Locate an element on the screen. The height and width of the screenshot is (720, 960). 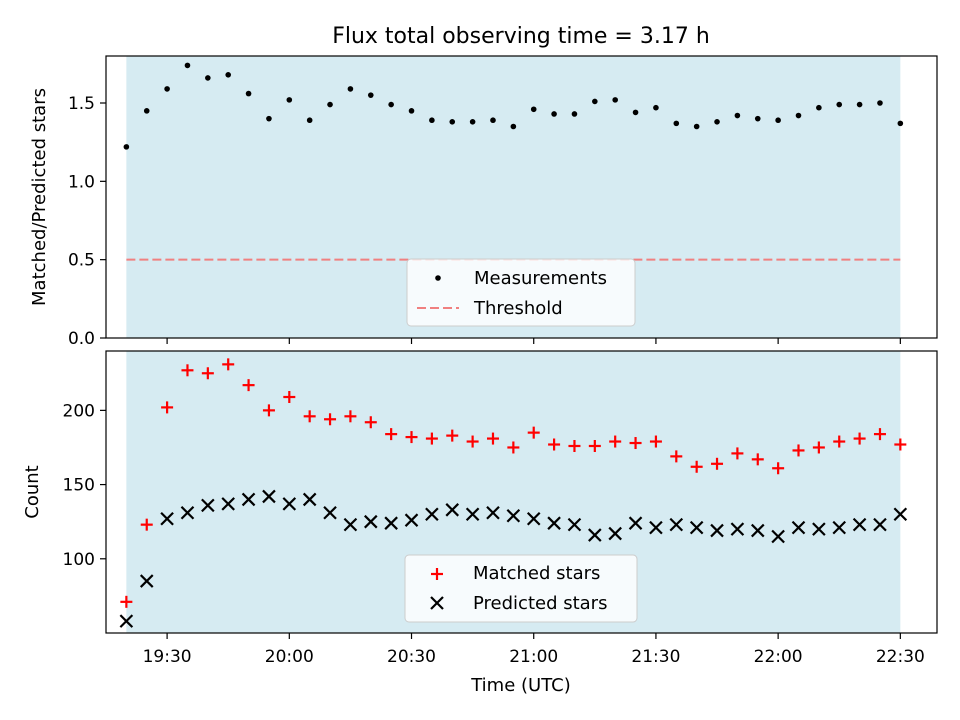
top-legend: Measurements Threshold is located at coordinates (521, 292).